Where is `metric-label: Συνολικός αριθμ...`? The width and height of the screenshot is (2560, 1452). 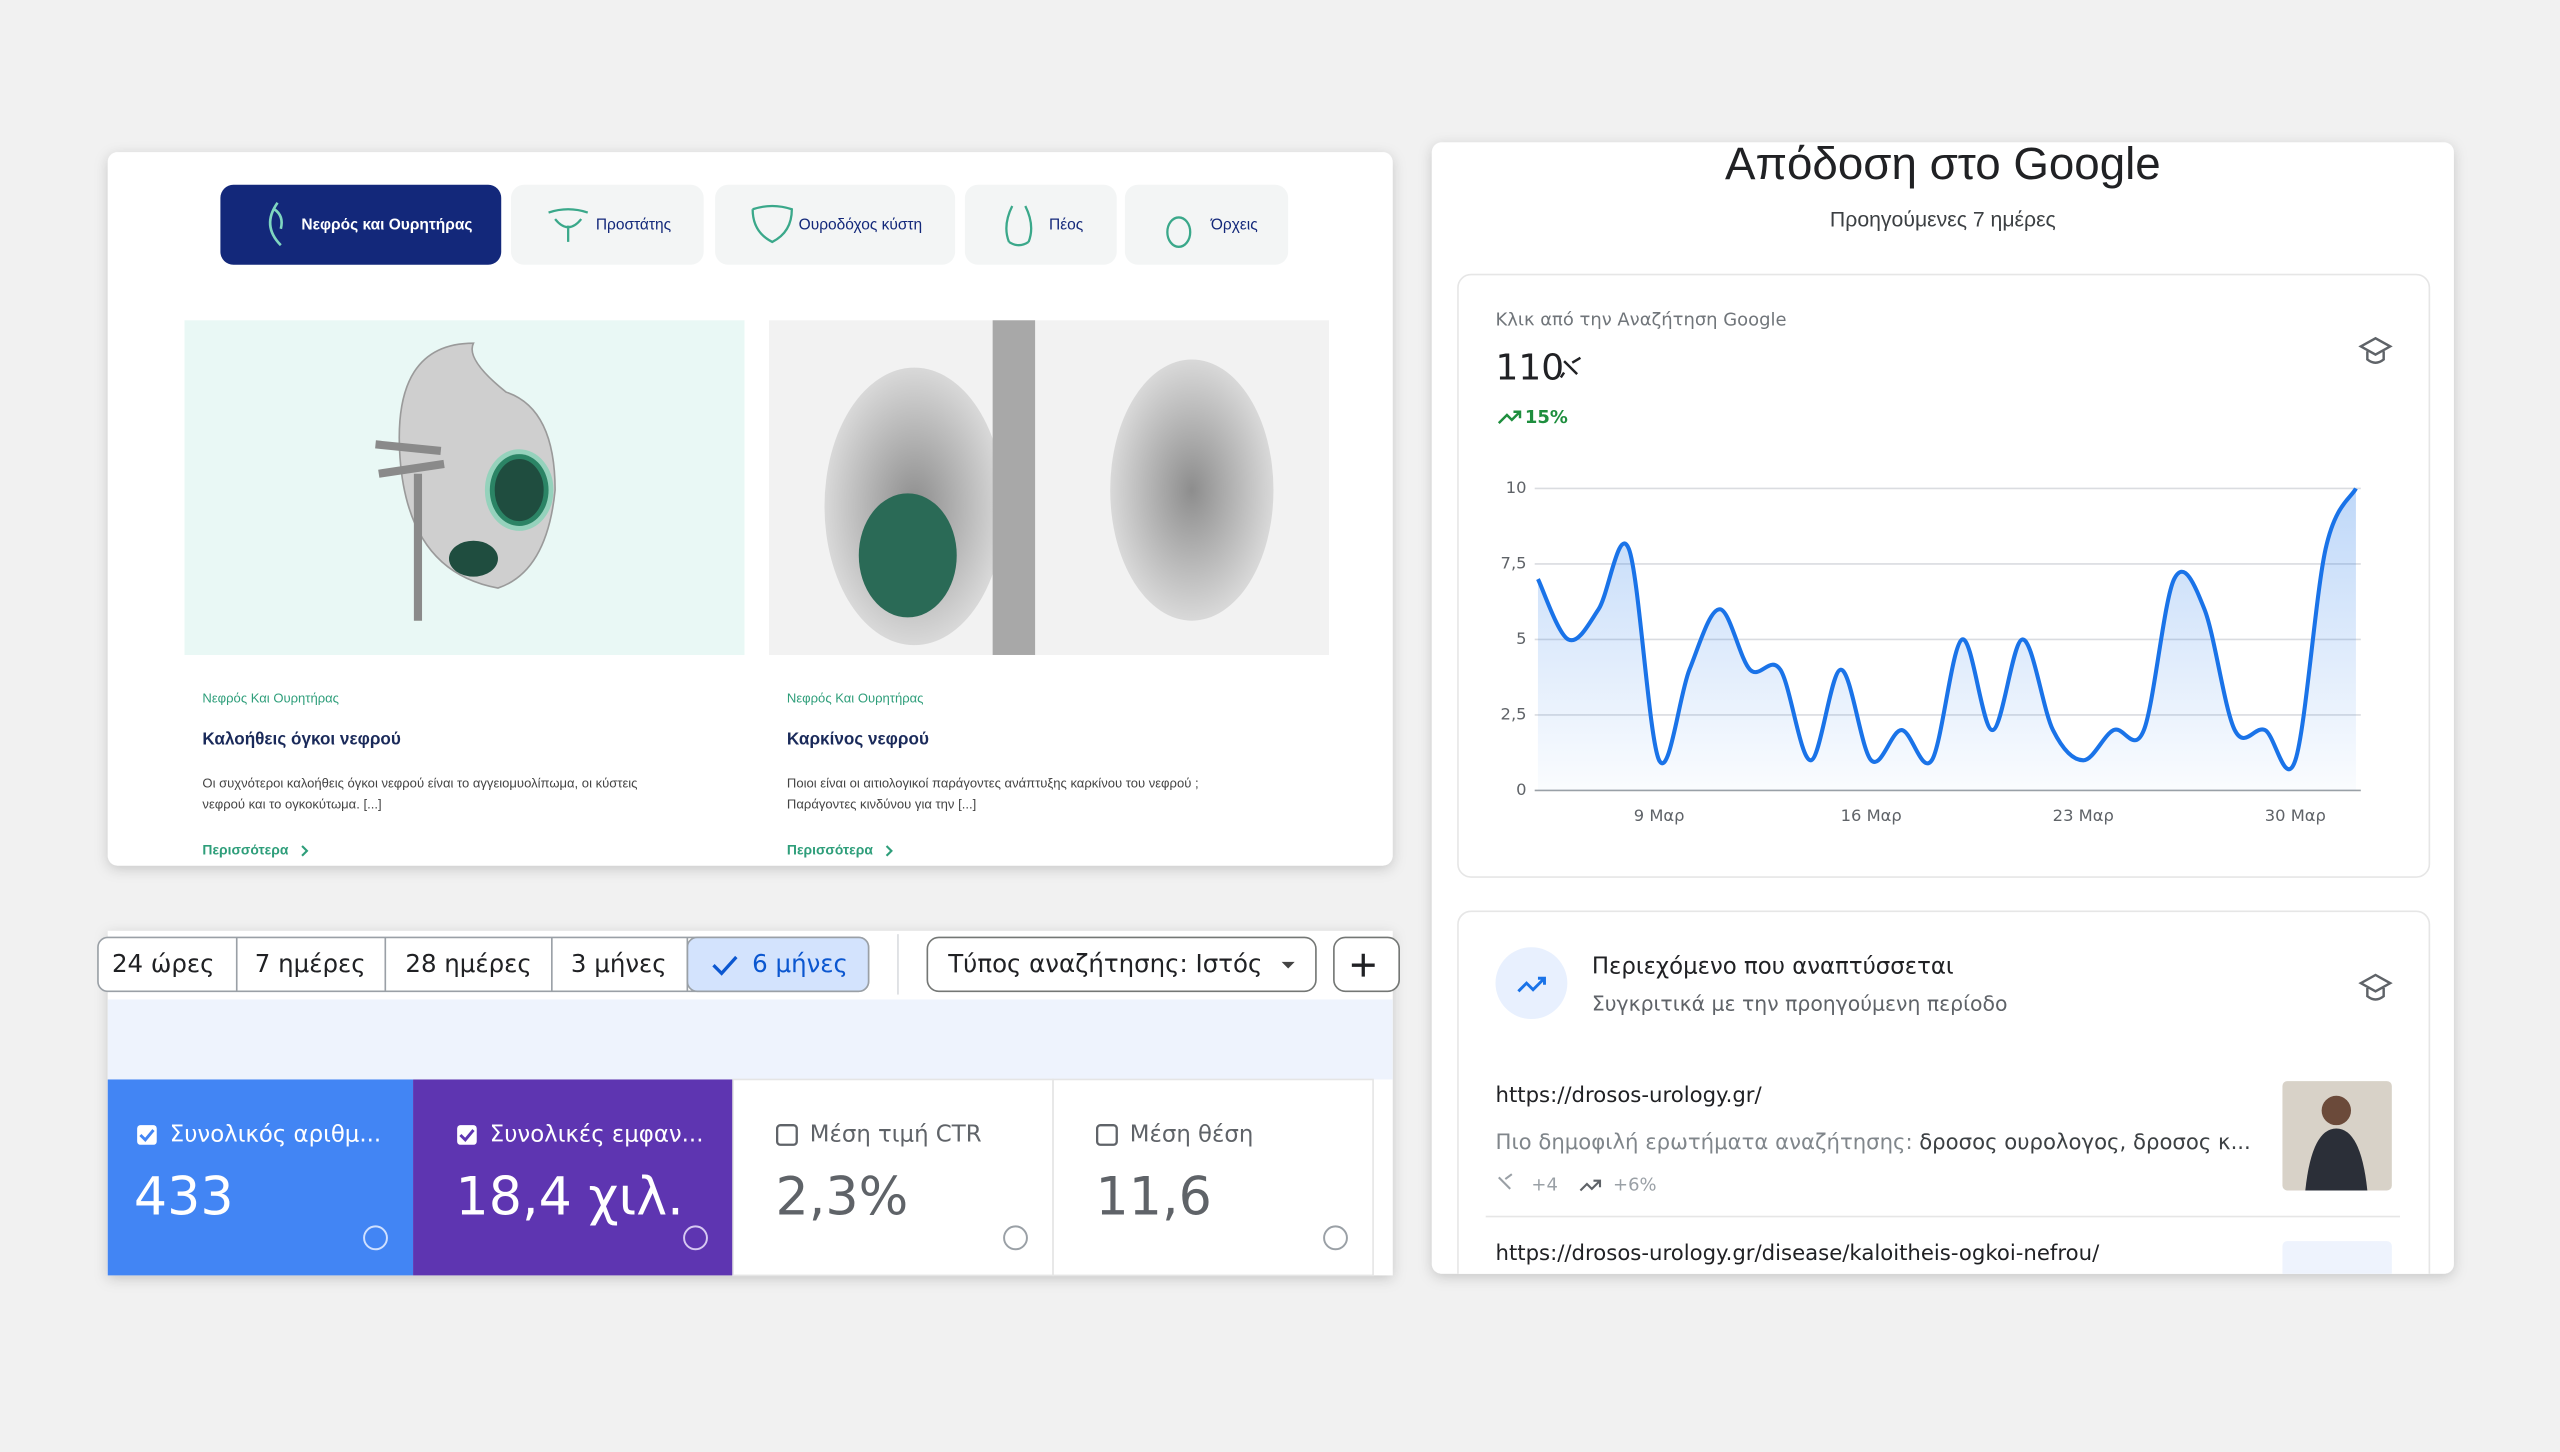
metric-label: Συνολικός αριθμ... is located at coordinates (275, 1134).